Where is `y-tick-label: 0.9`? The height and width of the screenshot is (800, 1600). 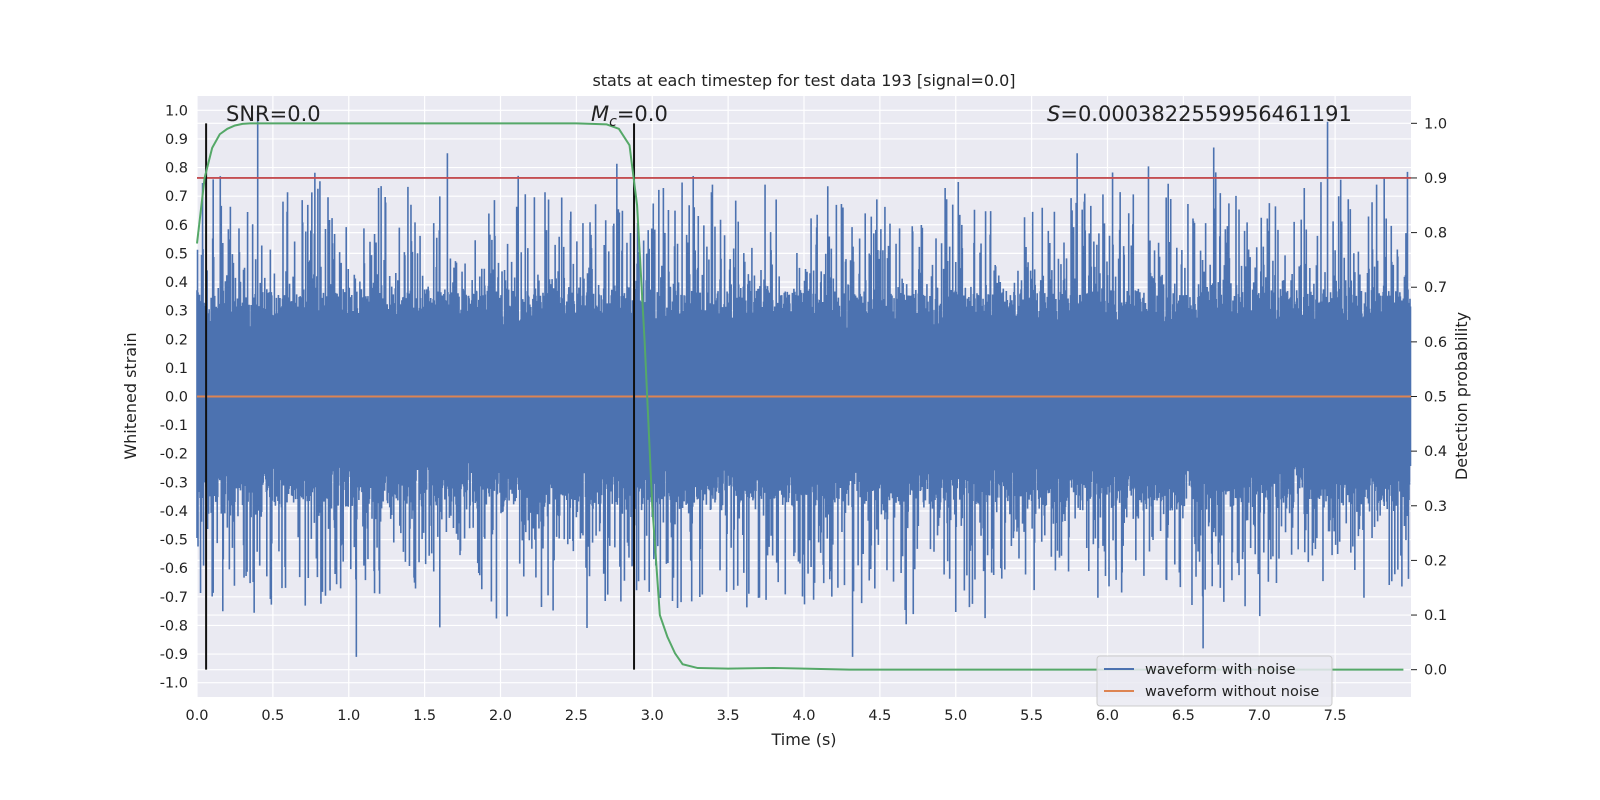 y-tick-label: 0.9 is located at coordinates (176, 140).